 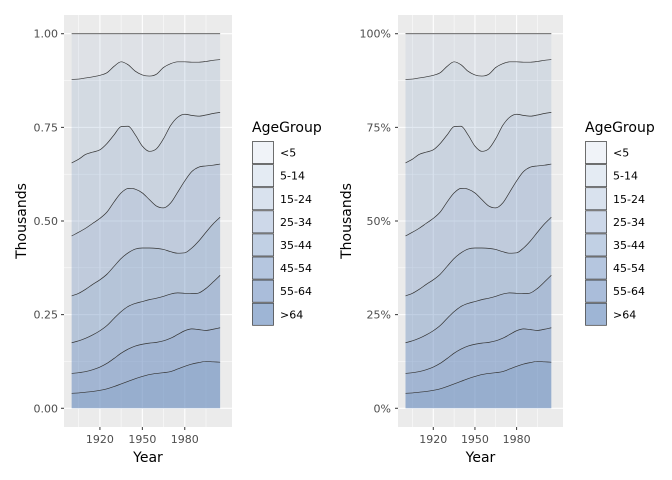 What do you see at coordinates (46, 34) in the screenshot?
I see `y-tick-label: 1.00` at bounding box center [46, 34].